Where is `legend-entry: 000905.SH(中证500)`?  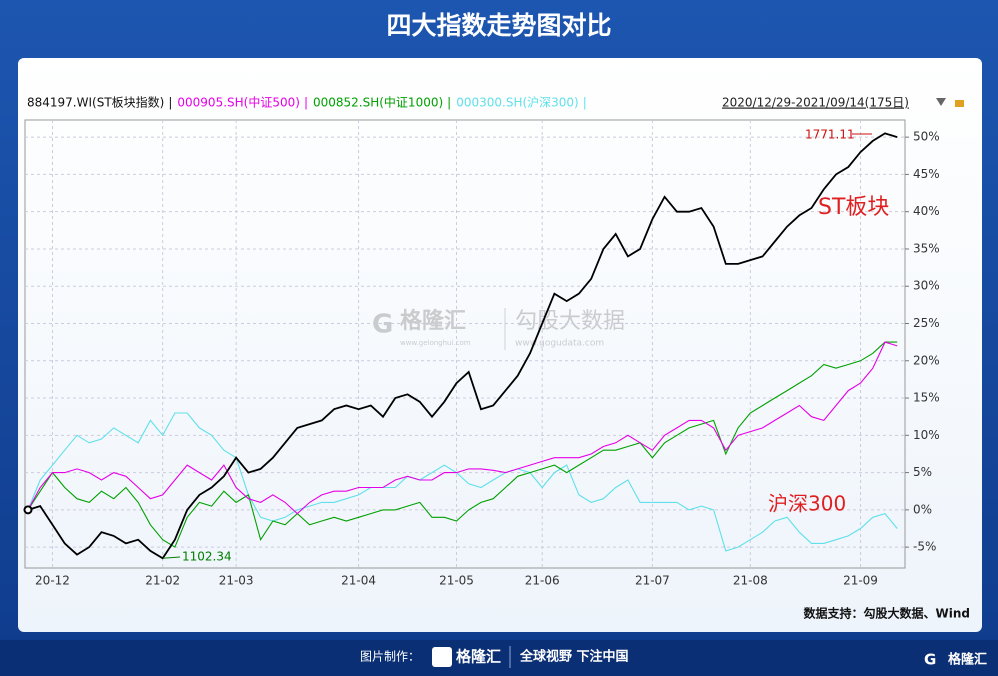
legend-entry: 000905.SH(中证500) is located at coordinates (238, 102).